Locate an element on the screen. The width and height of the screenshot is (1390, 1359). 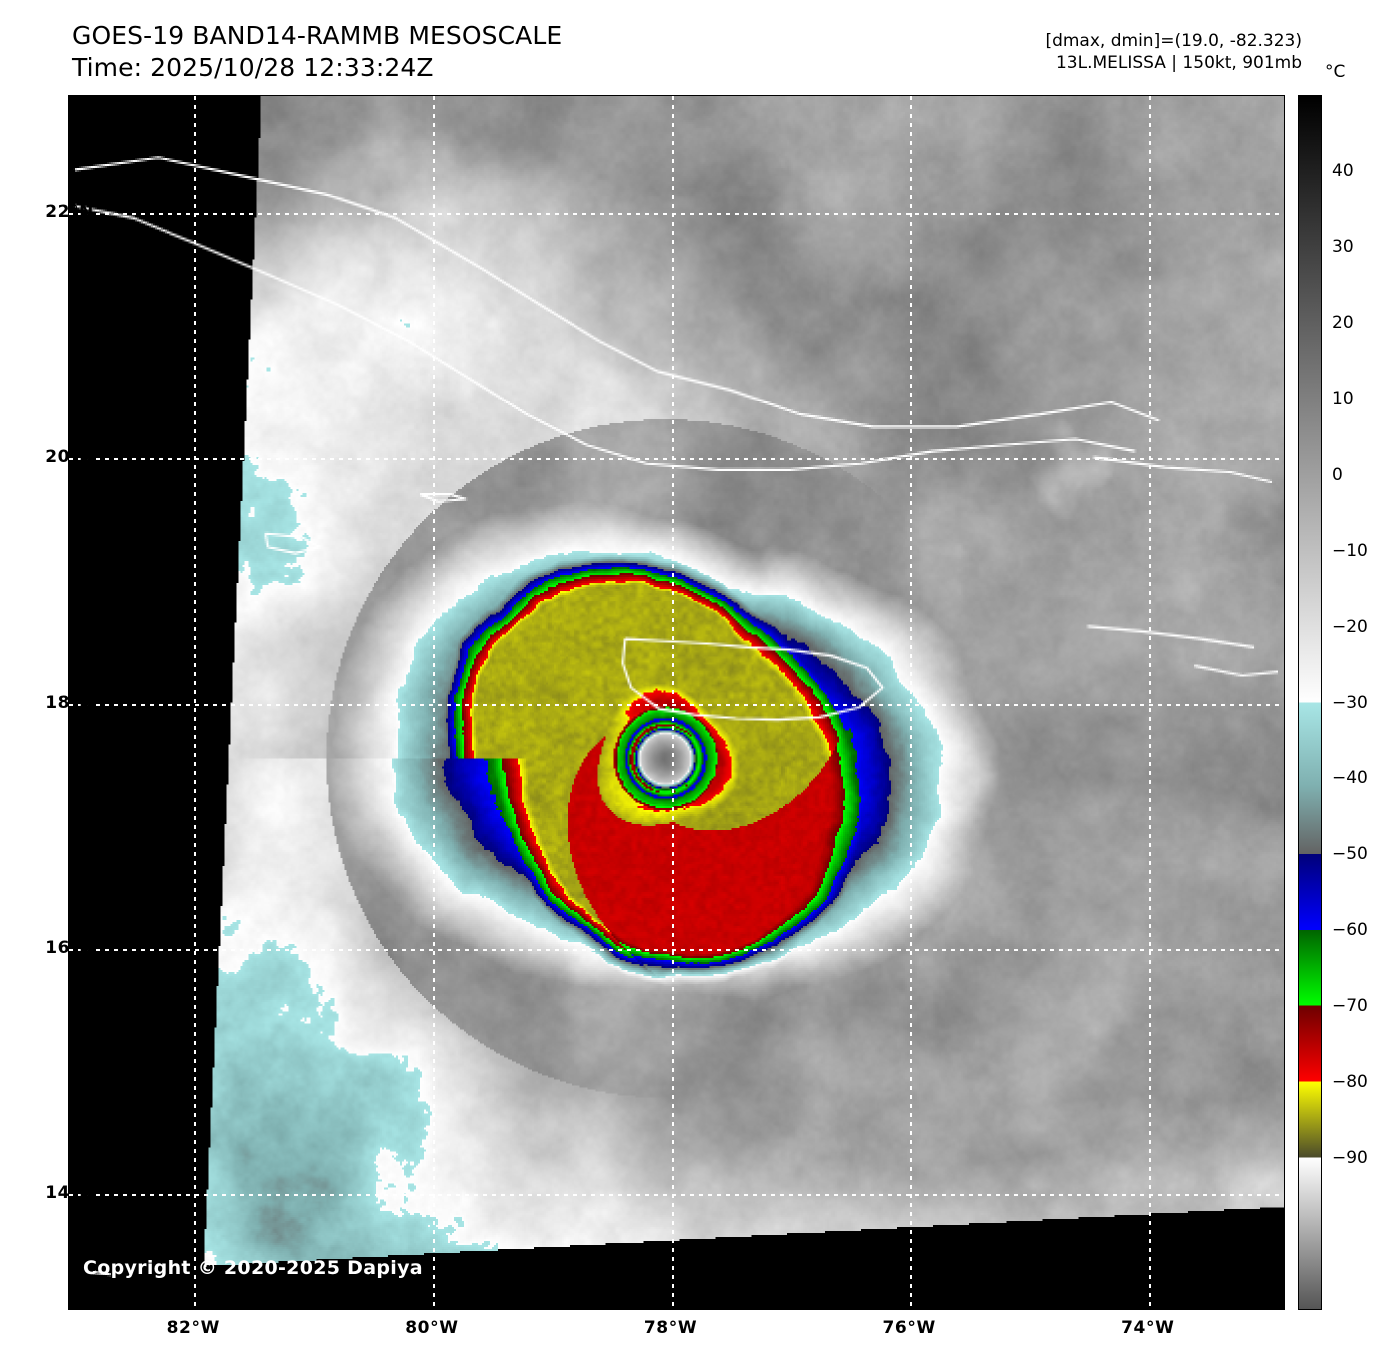
colorbar-tick-label: 0 is located at coordinates (1337, 474).